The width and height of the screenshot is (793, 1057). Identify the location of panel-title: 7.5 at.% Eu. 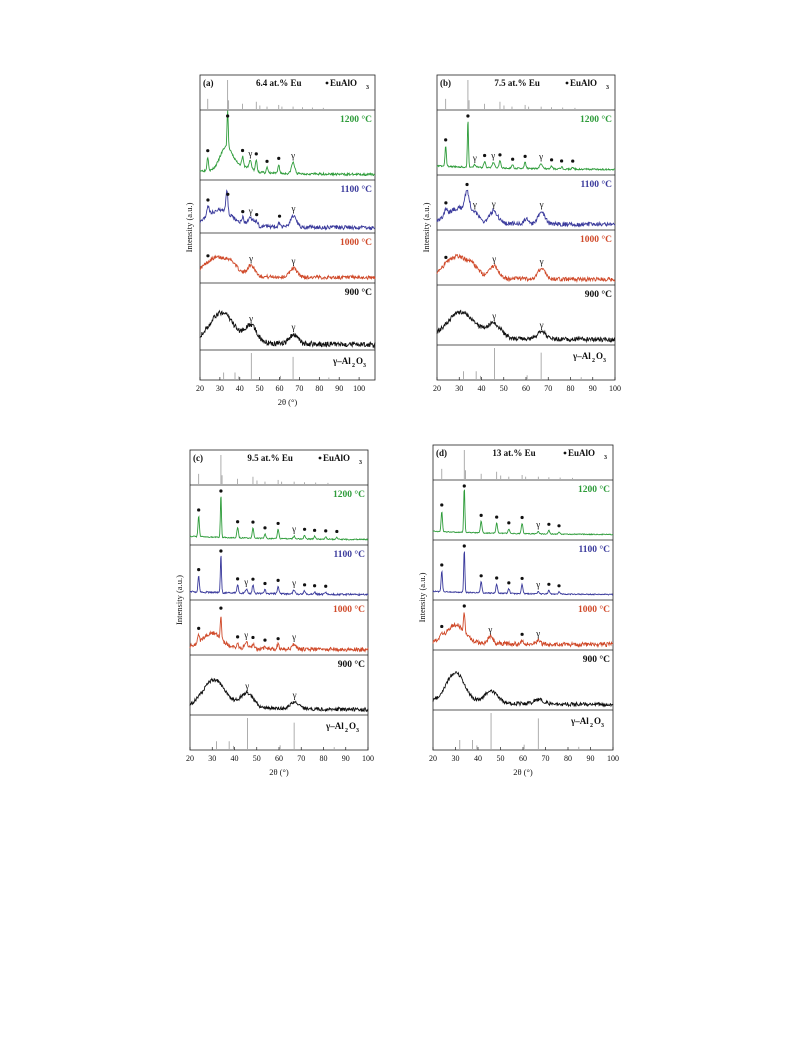
(517, 83).